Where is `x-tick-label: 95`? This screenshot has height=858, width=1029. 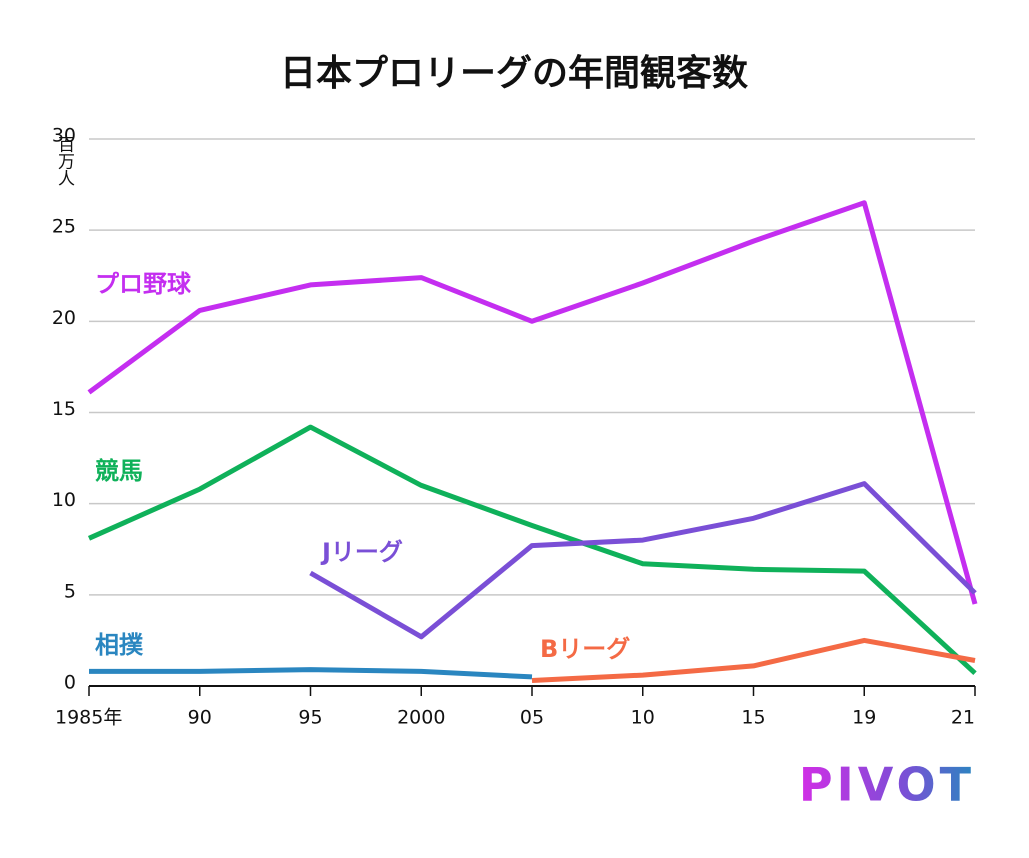 x-tick-label: 95 is located at coordinates (310, 718).